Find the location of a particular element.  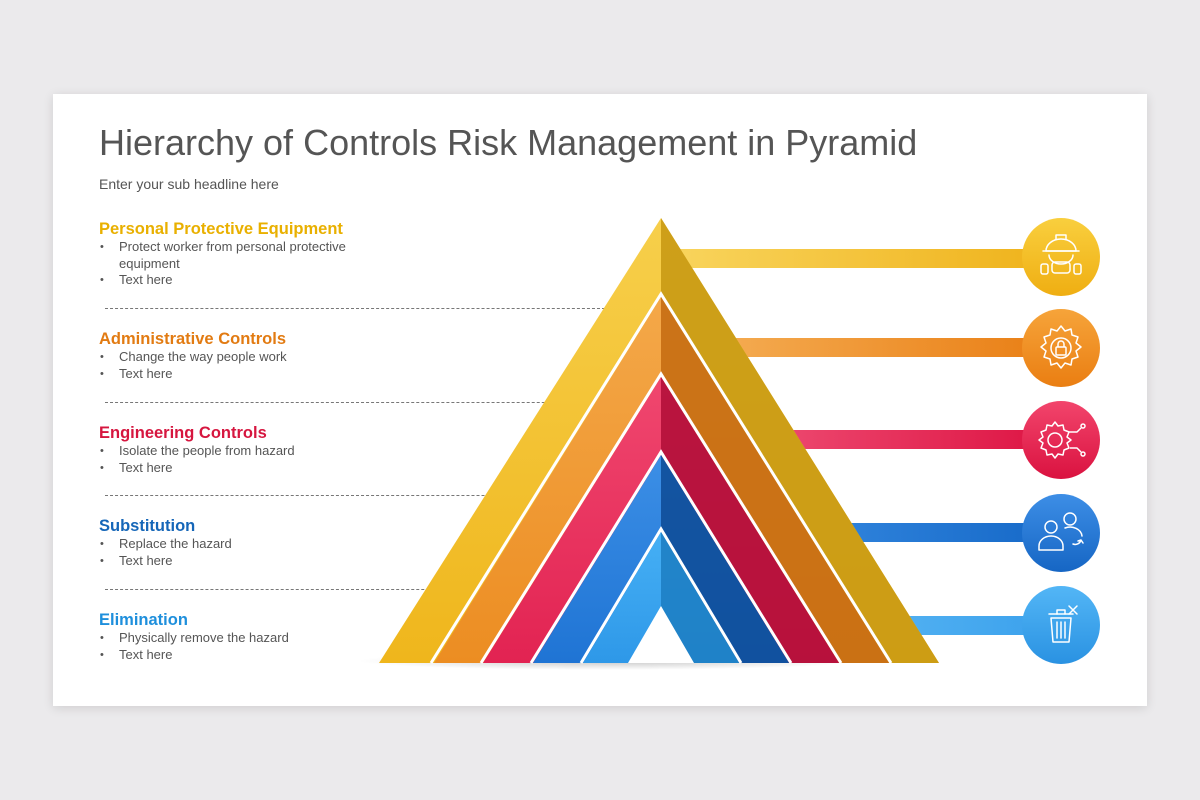

elimination-circle is located at coordinates (1061, 625).